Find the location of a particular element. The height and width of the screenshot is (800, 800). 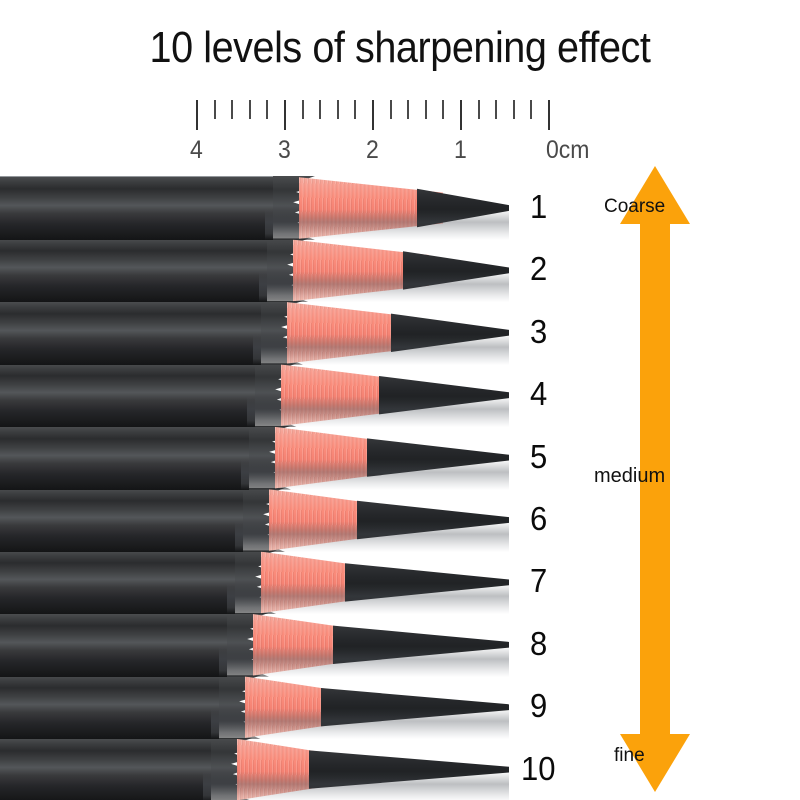

arrow-shaft is located at coordinates (655, 479).